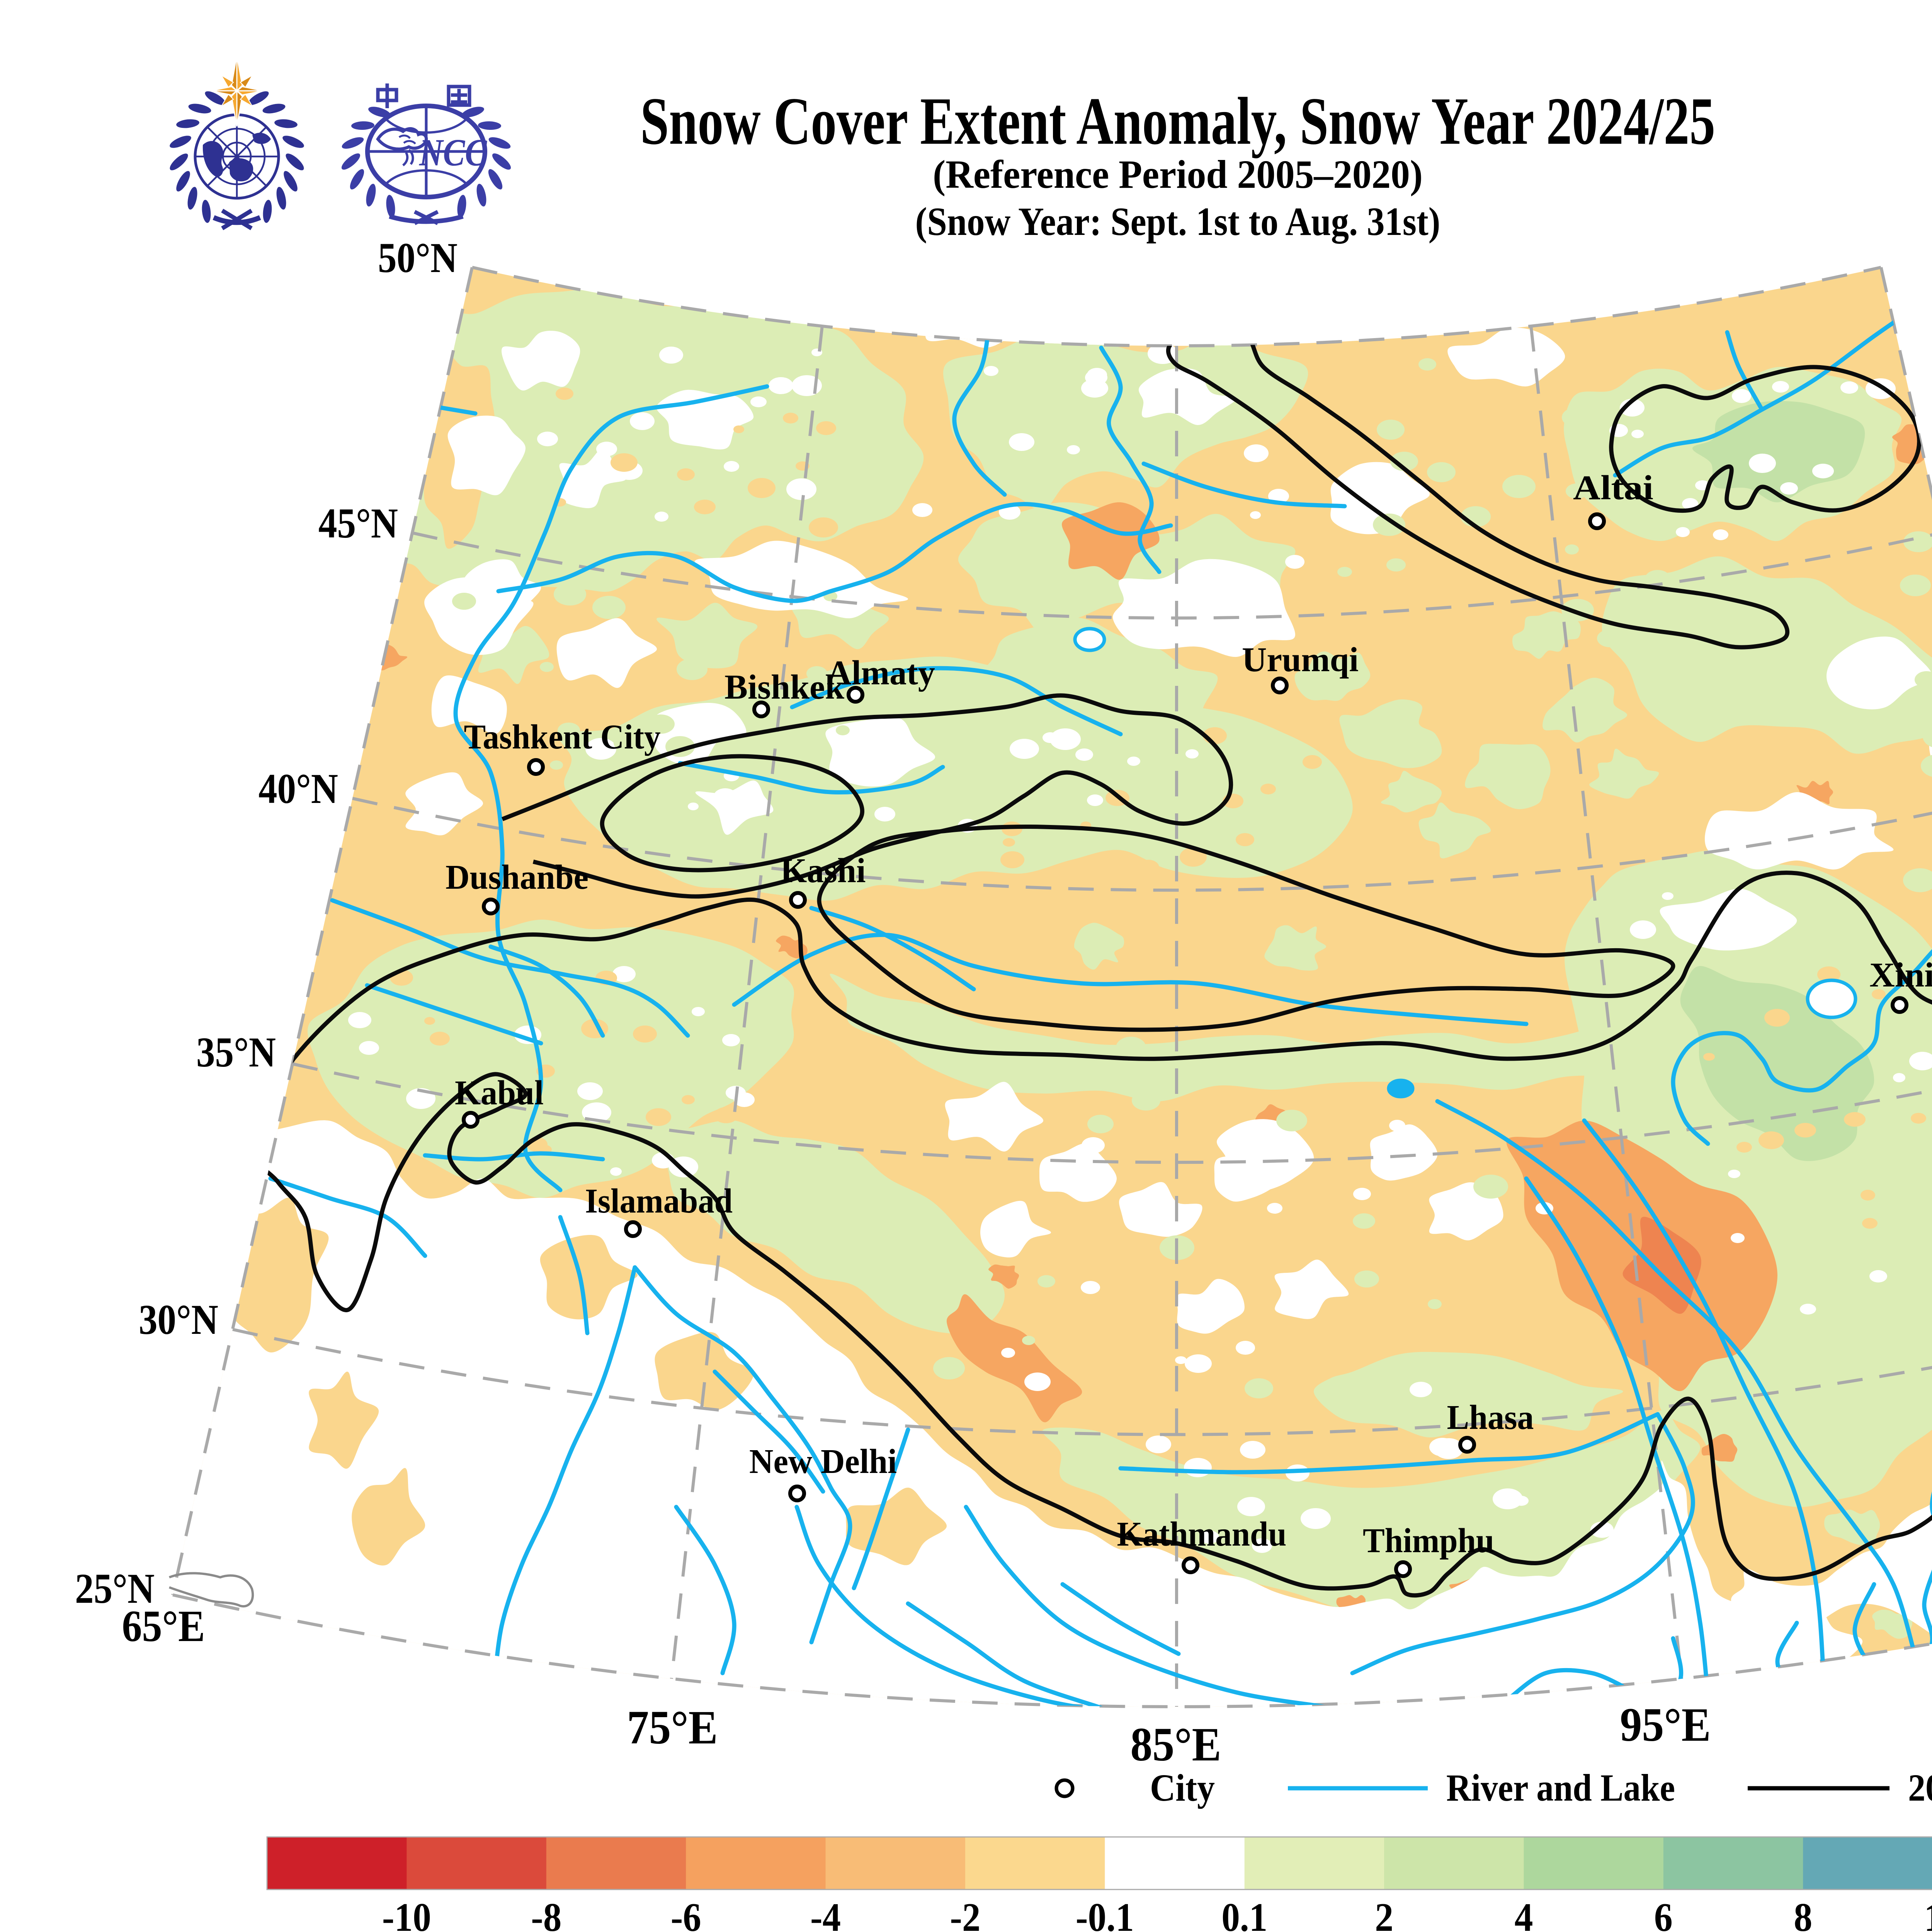 The height and width of the screenshot is (1932, 1932). What do you see at coordinates (1183, 1787) in the screenshot?
I see `svg-text: City` at bounding box center [1183, 1787].